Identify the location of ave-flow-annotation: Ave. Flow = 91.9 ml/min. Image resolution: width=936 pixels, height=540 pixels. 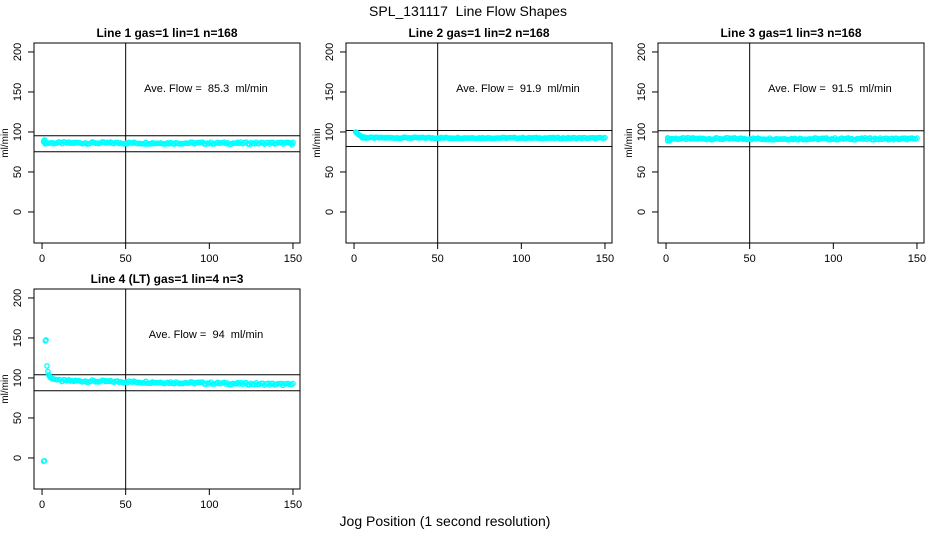
(518, 89).